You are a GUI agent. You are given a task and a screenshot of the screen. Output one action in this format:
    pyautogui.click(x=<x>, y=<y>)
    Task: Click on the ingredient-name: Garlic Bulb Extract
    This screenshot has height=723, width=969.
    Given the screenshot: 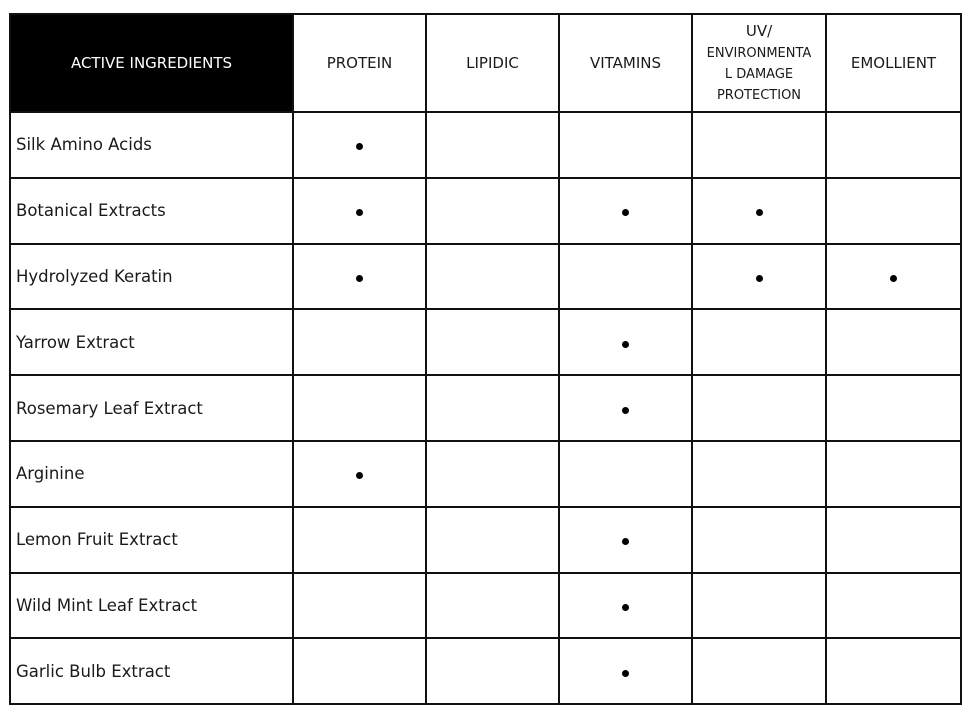 What is the action you would take?
    pyautogui.click(x=151, y=671)
    